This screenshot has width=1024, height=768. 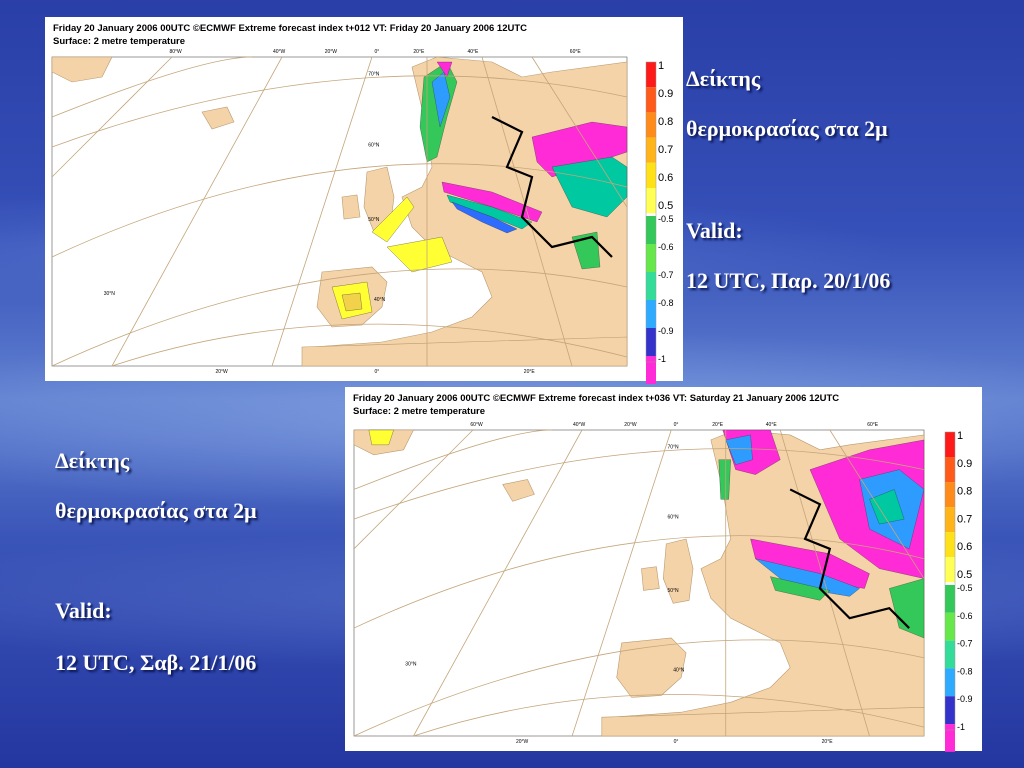 I want to click on legend-frame, so click(x=950, y=581).